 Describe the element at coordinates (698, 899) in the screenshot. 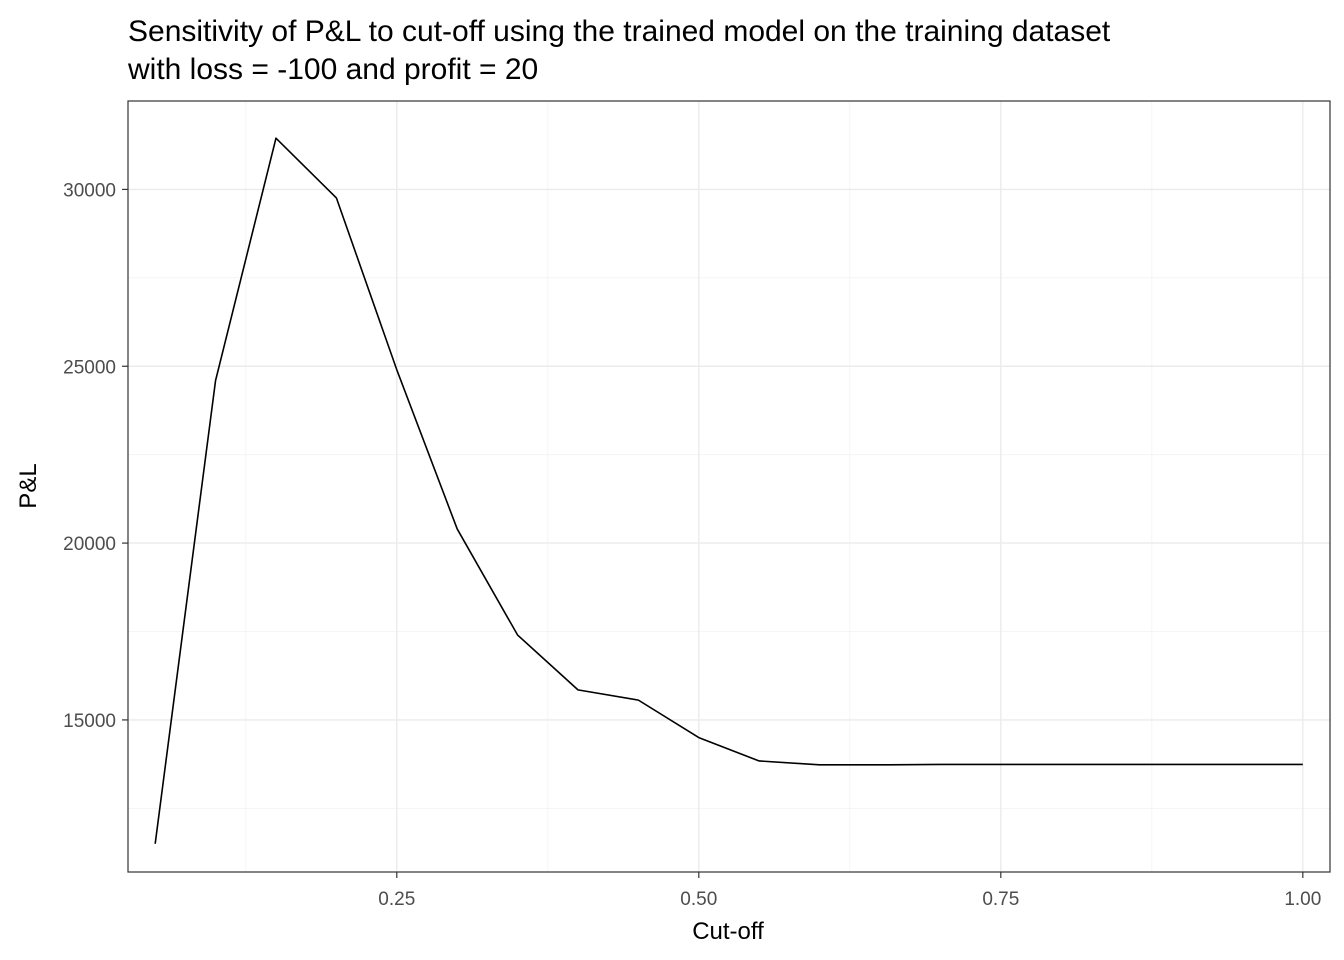

I see `x-tick-label: 0.50` at that location.